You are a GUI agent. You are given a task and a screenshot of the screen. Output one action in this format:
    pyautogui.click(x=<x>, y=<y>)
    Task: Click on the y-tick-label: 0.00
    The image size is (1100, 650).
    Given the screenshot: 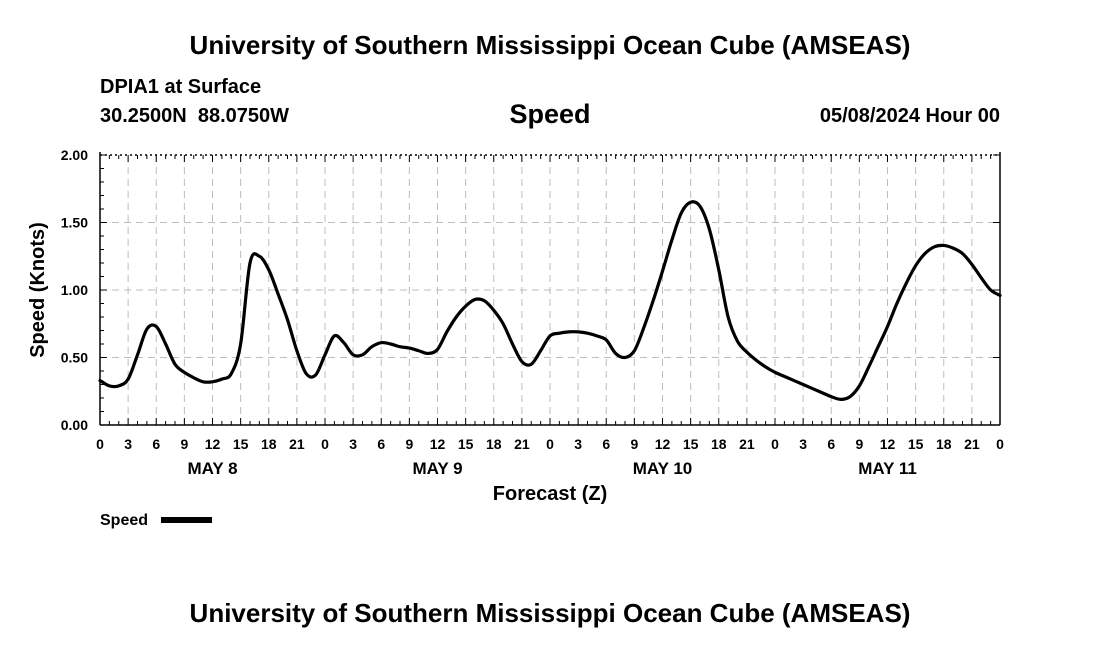 What is the action you would take?
    pyautogui.click(x=74, y=425)
    